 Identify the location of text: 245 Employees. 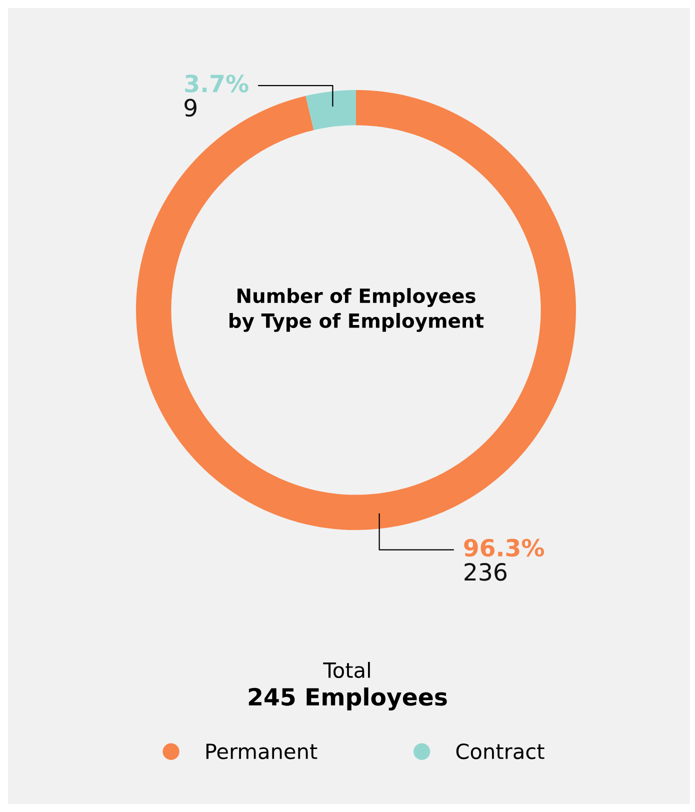
(347, 699).